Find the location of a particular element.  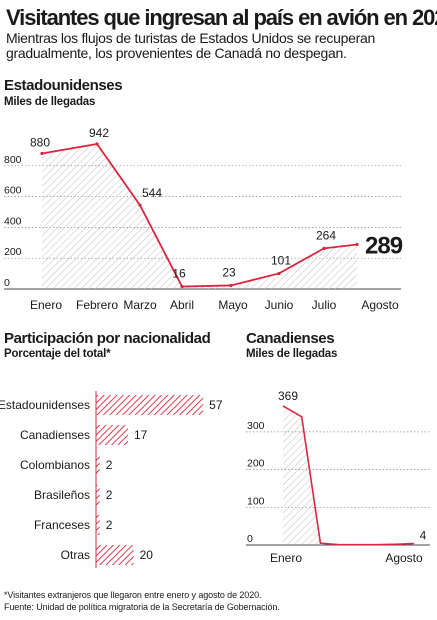

bar-value-label: 17 is located at coordinates (141, 435).